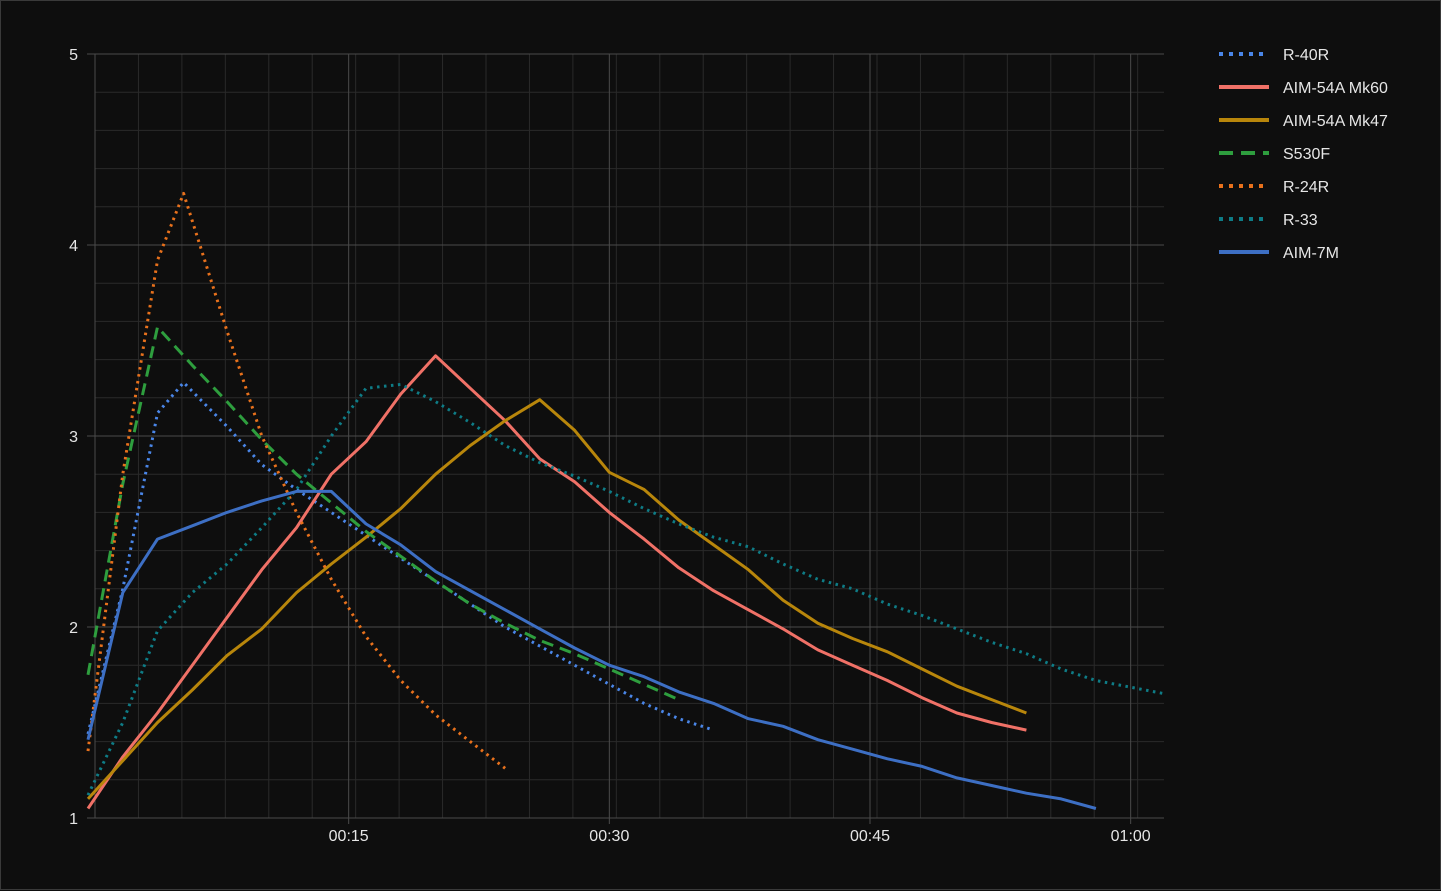 Image resolution: width=1441 pixels, height=891 pixels. I want to click on y-tick-label: 5, so click(73, 55).